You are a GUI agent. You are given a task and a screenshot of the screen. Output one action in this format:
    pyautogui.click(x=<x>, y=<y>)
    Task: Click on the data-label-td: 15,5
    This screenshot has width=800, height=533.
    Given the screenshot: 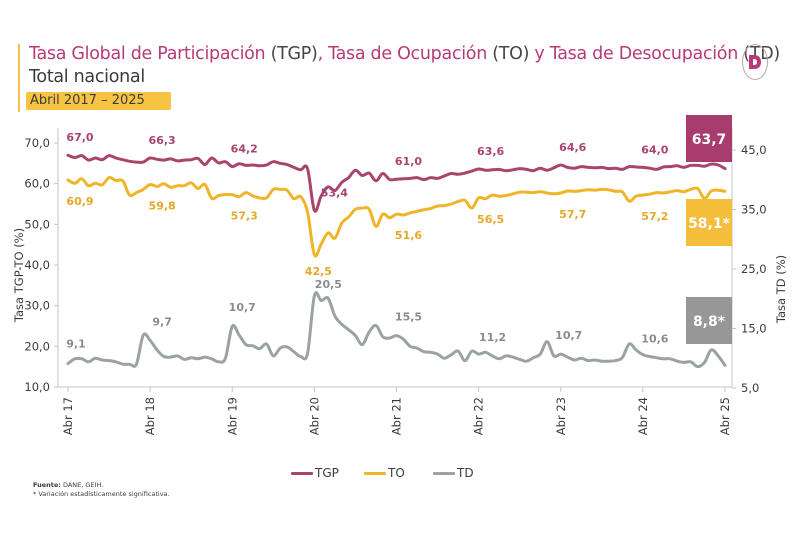 What is the action you would take?
    pyautogui.click(x=408, y=317)
    